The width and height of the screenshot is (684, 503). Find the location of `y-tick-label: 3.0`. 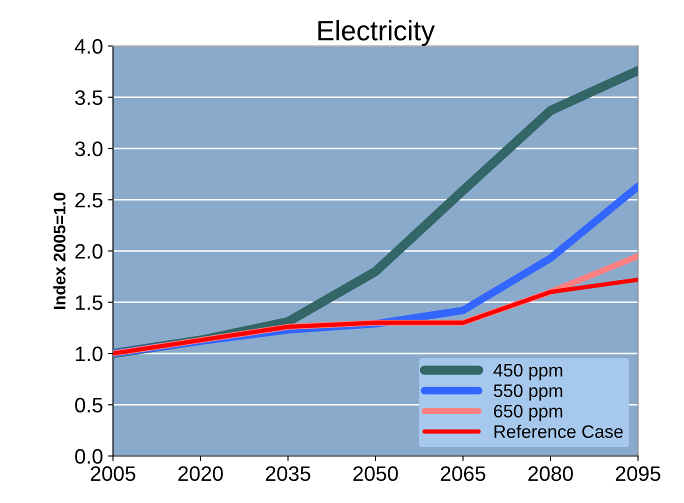

y-tick-label: 3.0 is located at coordinates (88, 149).